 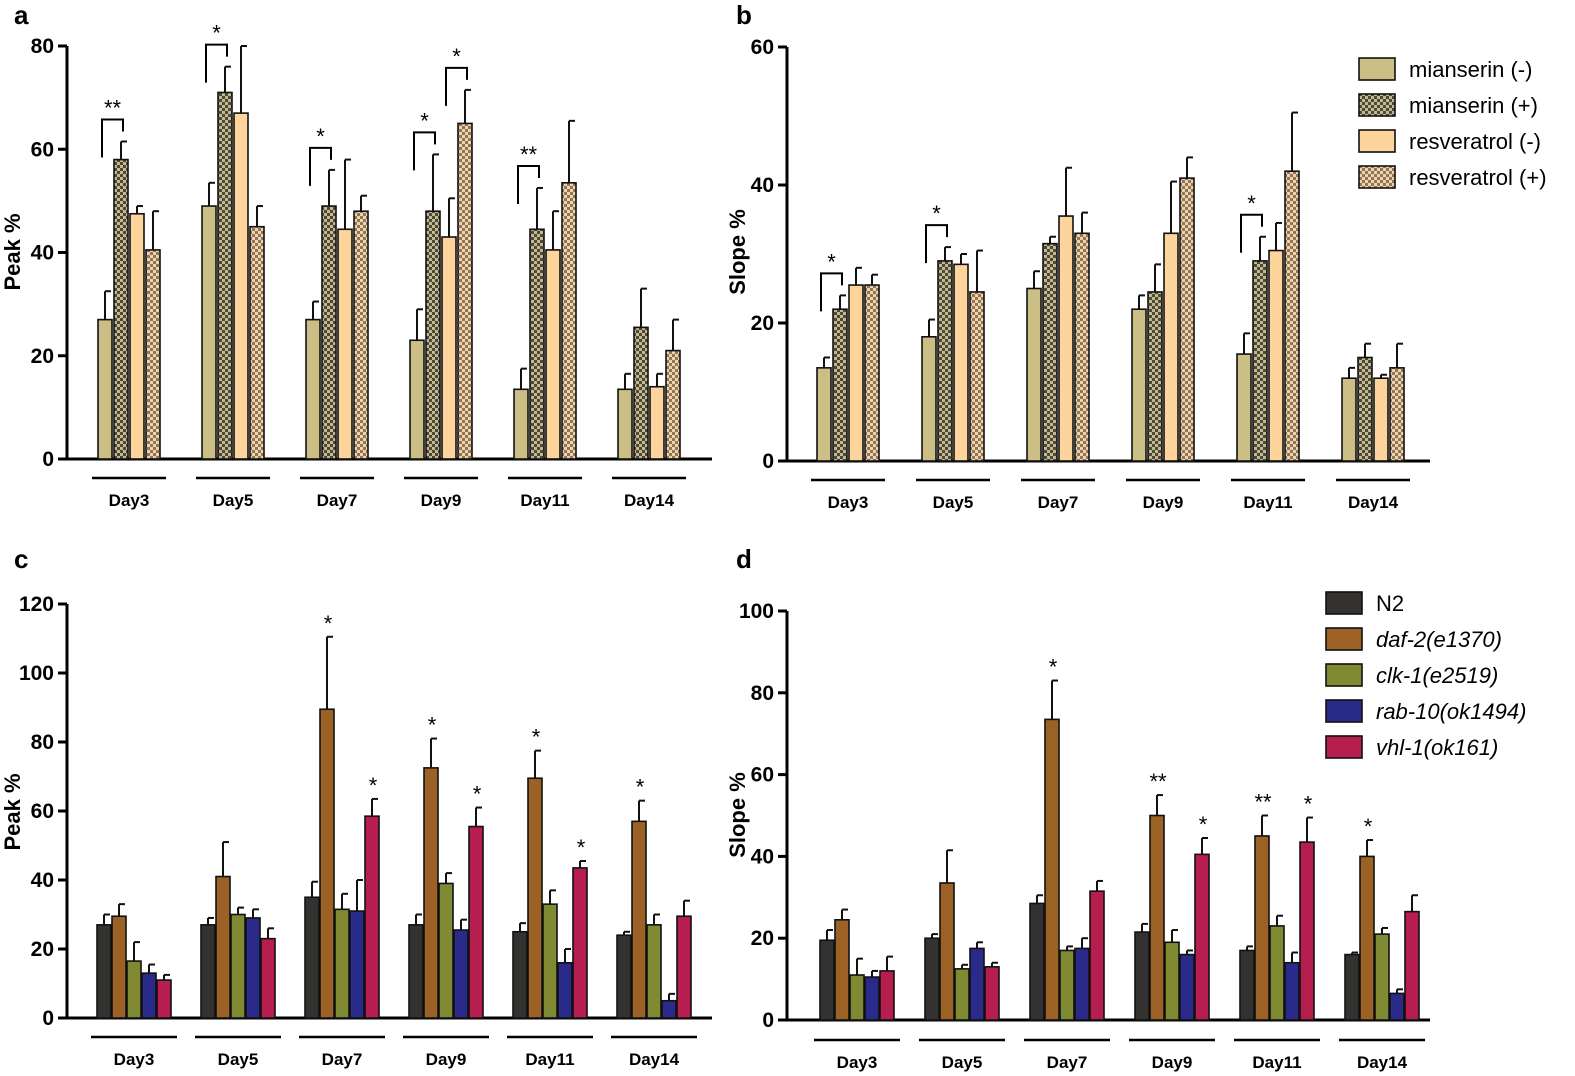 I want to click on x-tick-label: Day11, so click(x=1267, y=502).